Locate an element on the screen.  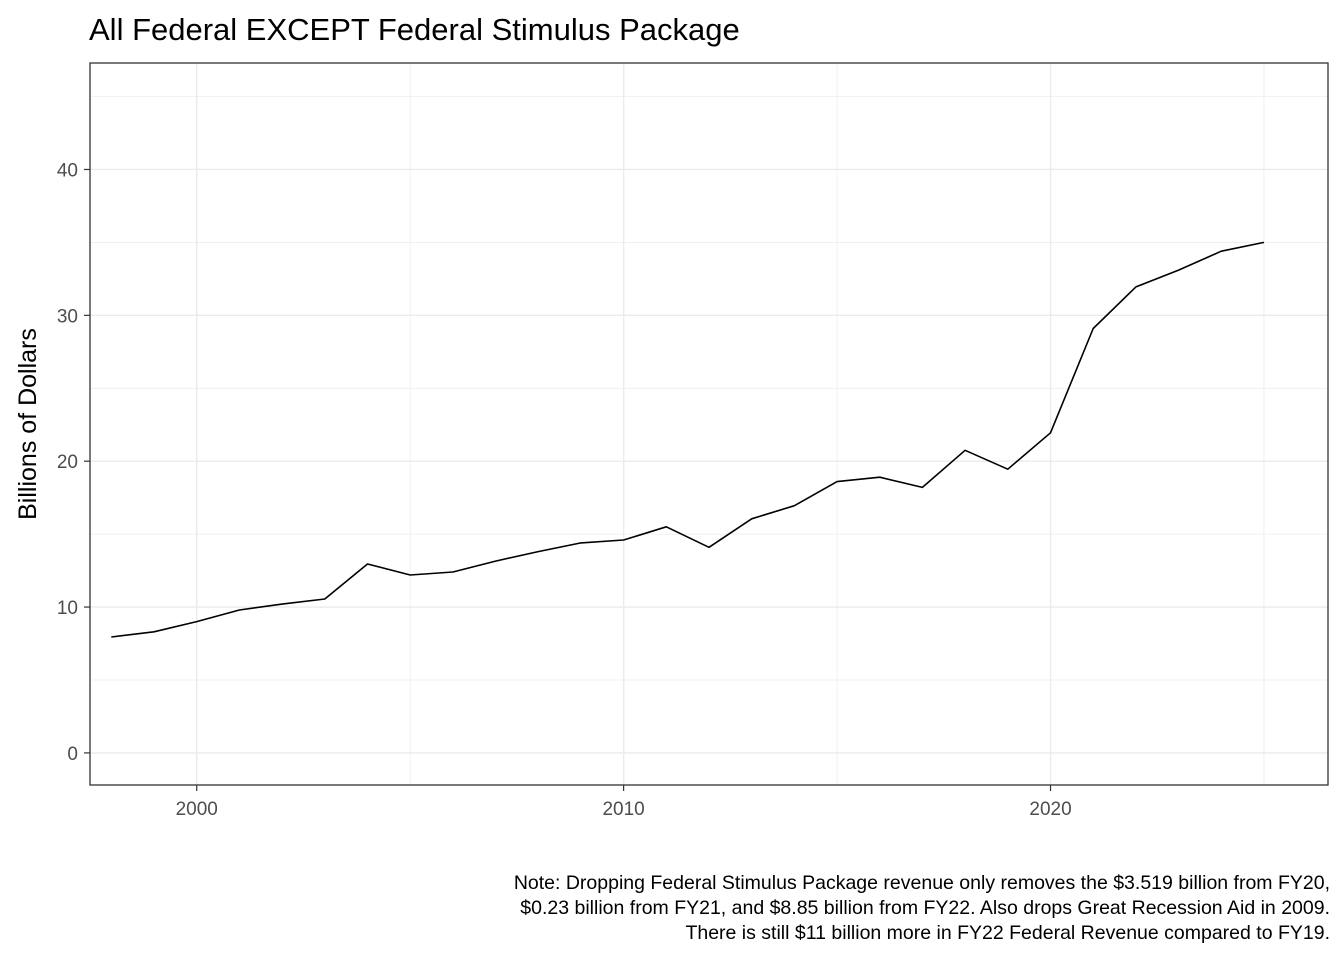
y-tick-label: 40 is located at coordinates (67, 170).